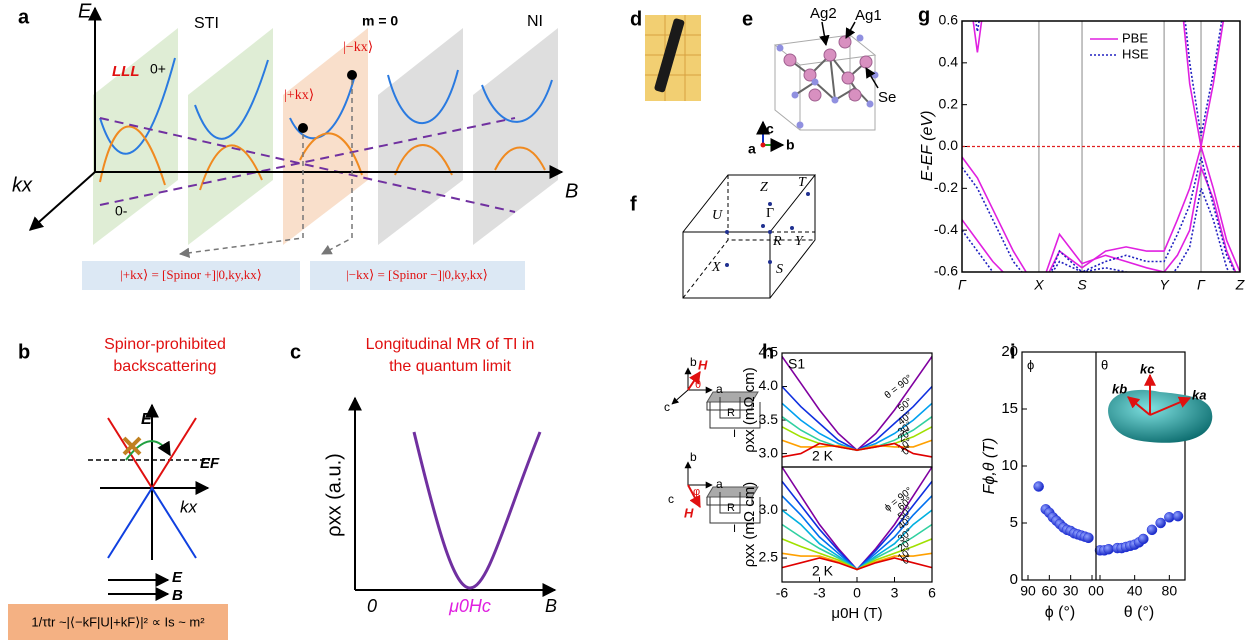 This screenshot has height=641, width=1249. I want to click on critical-label: μ0Hc, so click(469, 606).